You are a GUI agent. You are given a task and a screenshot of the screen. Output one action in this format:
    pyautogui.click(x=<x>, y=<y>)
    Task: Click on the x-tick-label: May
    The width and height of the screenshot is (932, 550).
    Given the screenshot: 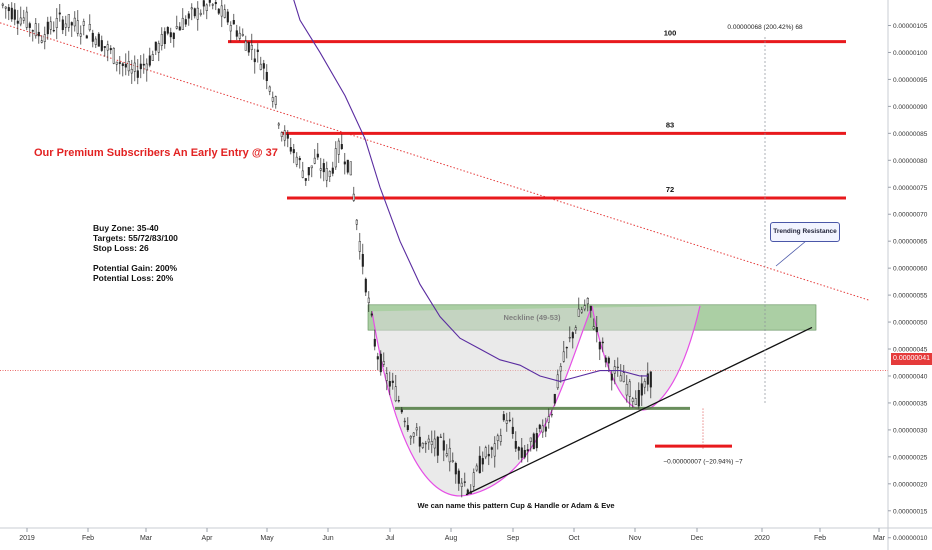 What is the action you would take?
    pyautogui.click(x=267, y=538)
    